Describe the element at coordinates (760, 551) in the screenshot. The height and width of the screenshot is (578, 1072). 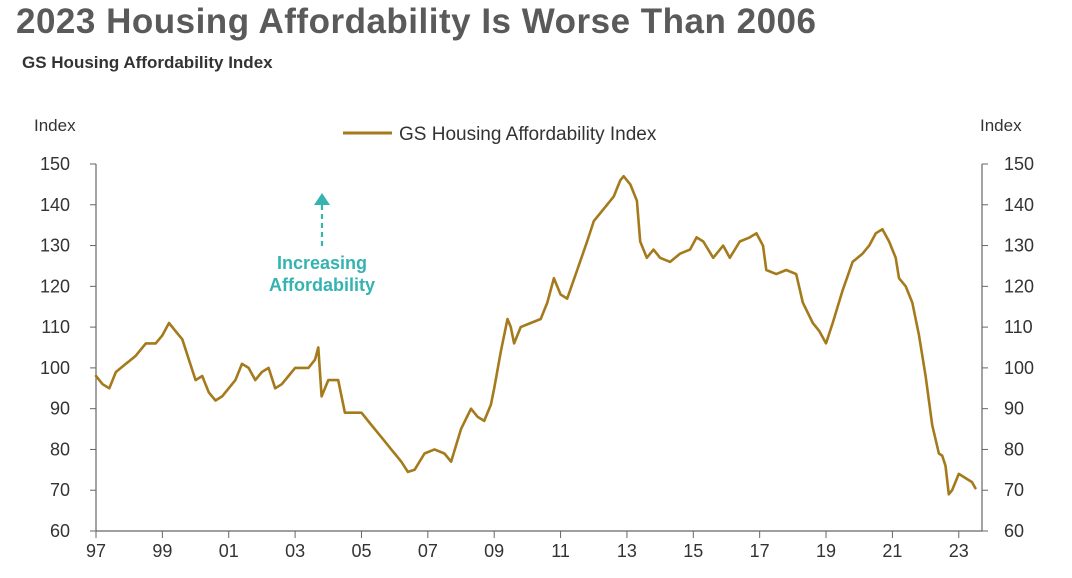
I see `x-tick-label: 17` at that location.